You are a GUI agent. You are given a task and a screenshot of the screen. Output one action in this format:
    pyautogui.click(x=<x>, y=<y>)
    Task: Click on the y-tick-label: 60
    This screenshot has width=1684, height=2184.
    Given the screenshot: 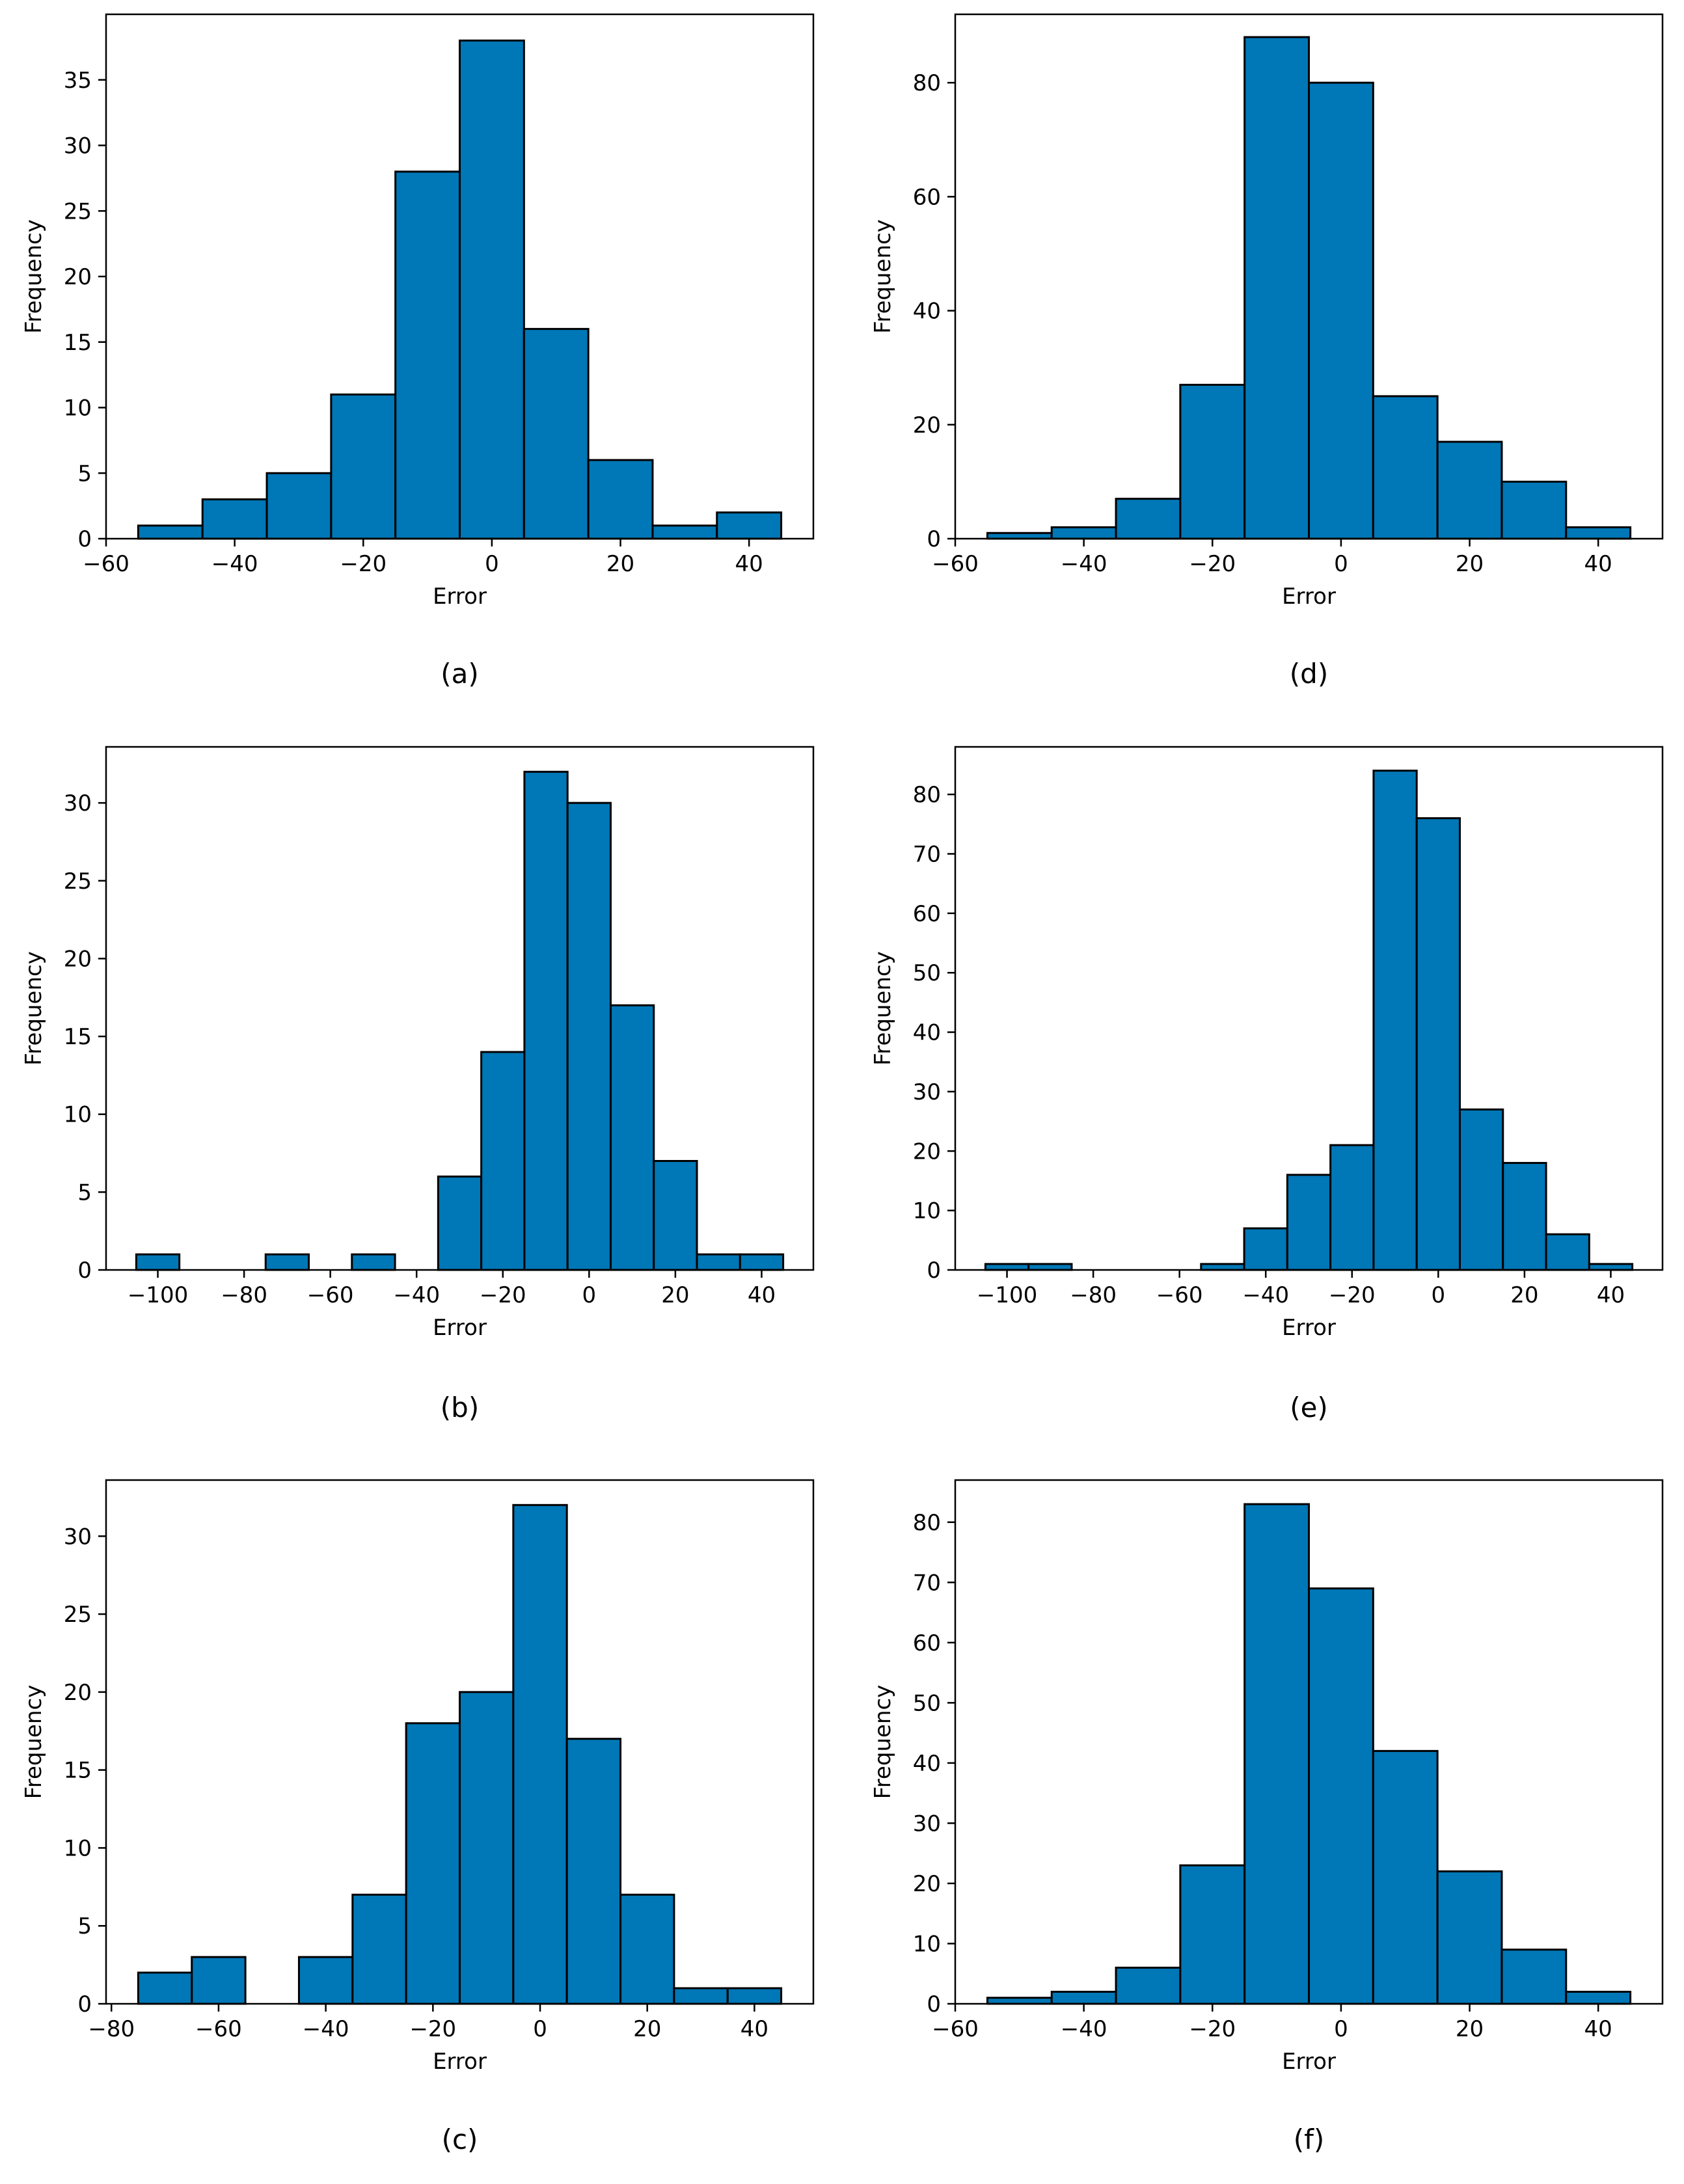 What is the action you would take?
    pyautogui.click(x=927, y=1643)
    